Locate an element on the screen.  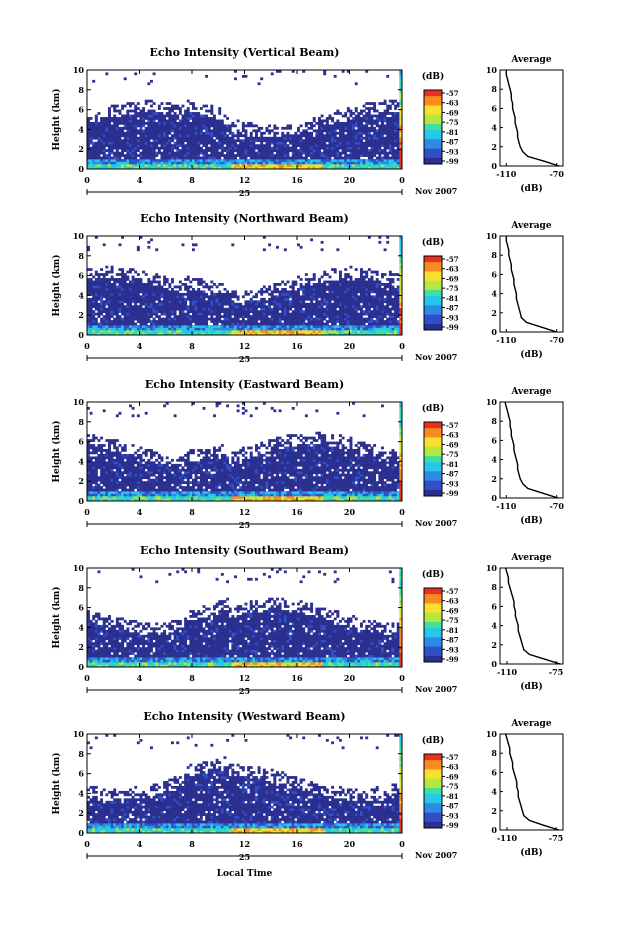
y-tick-label: 8 is located at coordinates (81, 90).